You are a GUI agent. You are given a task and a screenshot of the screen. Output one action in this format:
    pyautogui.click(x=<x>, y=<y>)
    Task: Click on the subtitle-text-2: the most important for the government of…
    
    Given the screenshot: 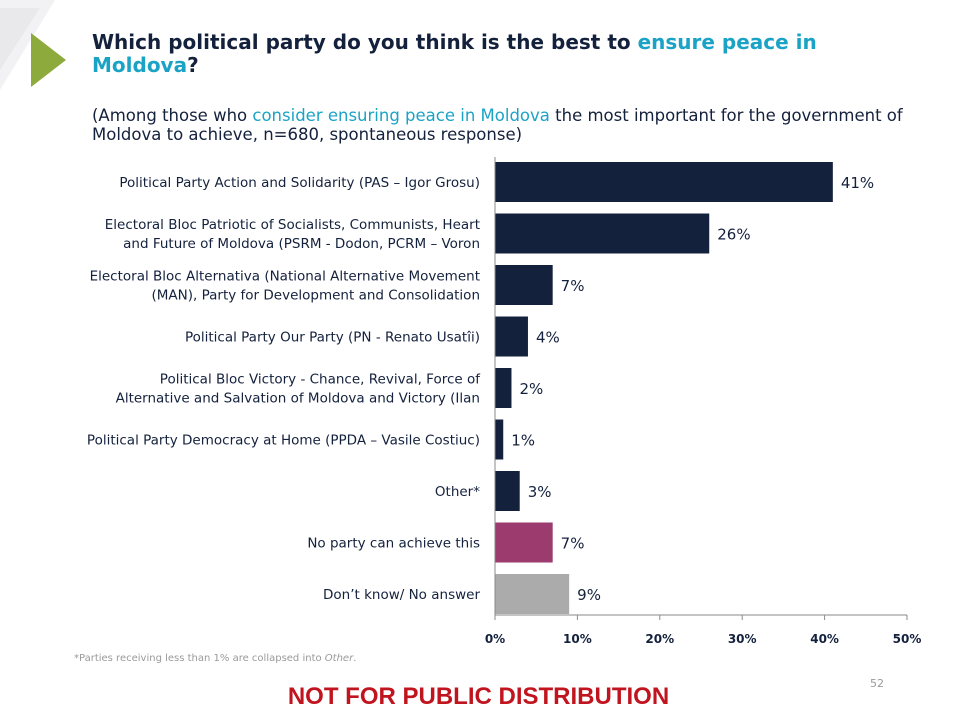 What is the action you would take?
    pyautogui.click(x=497, y=125)
    